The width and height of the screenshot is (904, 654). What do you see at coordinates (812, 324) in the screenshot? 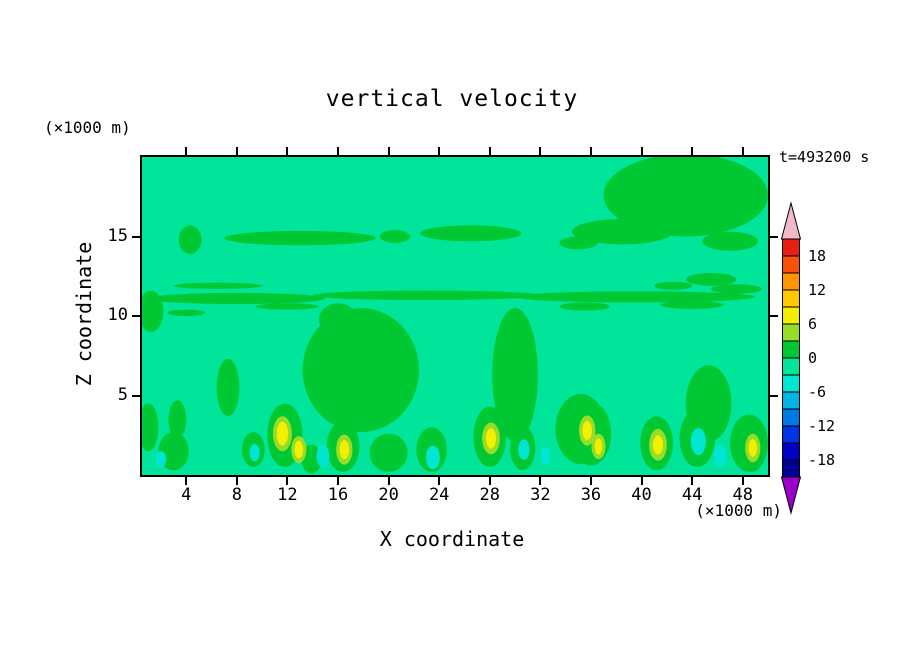
I see `colorbar-tick-label: 6` at bounding box center [812, 324].